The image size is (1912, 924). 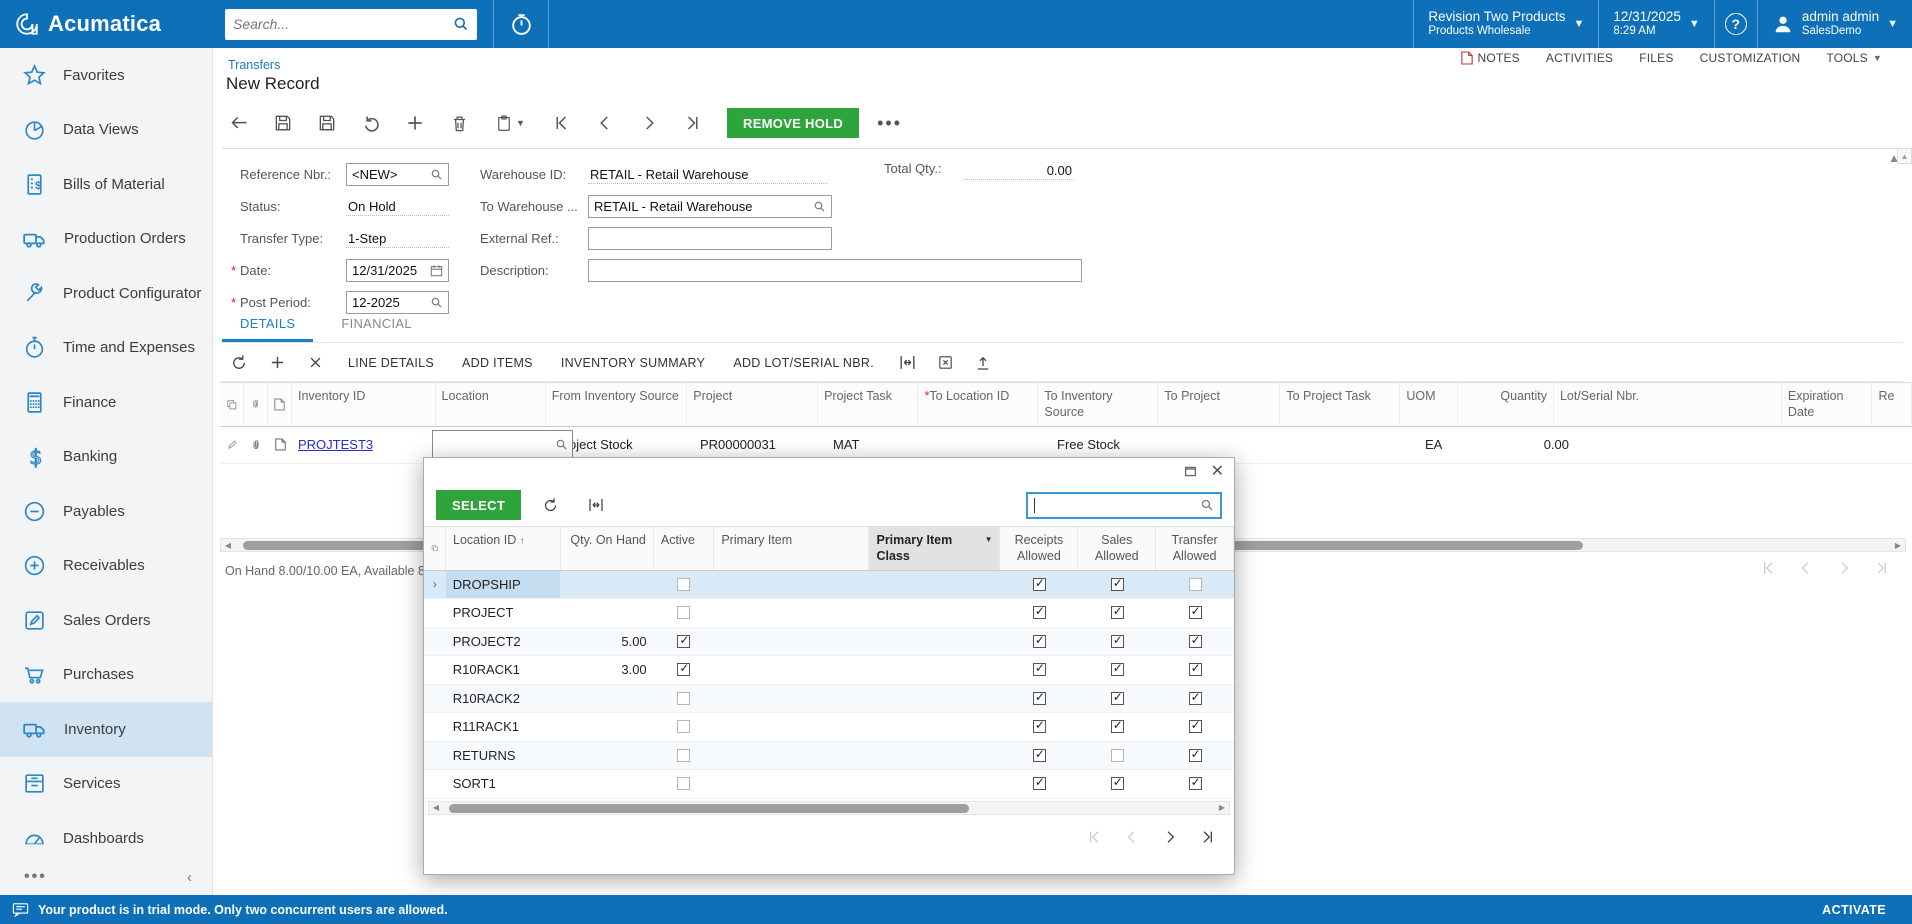 I want to click on sidebar-item-services: Services, so click(x=106, y=784).